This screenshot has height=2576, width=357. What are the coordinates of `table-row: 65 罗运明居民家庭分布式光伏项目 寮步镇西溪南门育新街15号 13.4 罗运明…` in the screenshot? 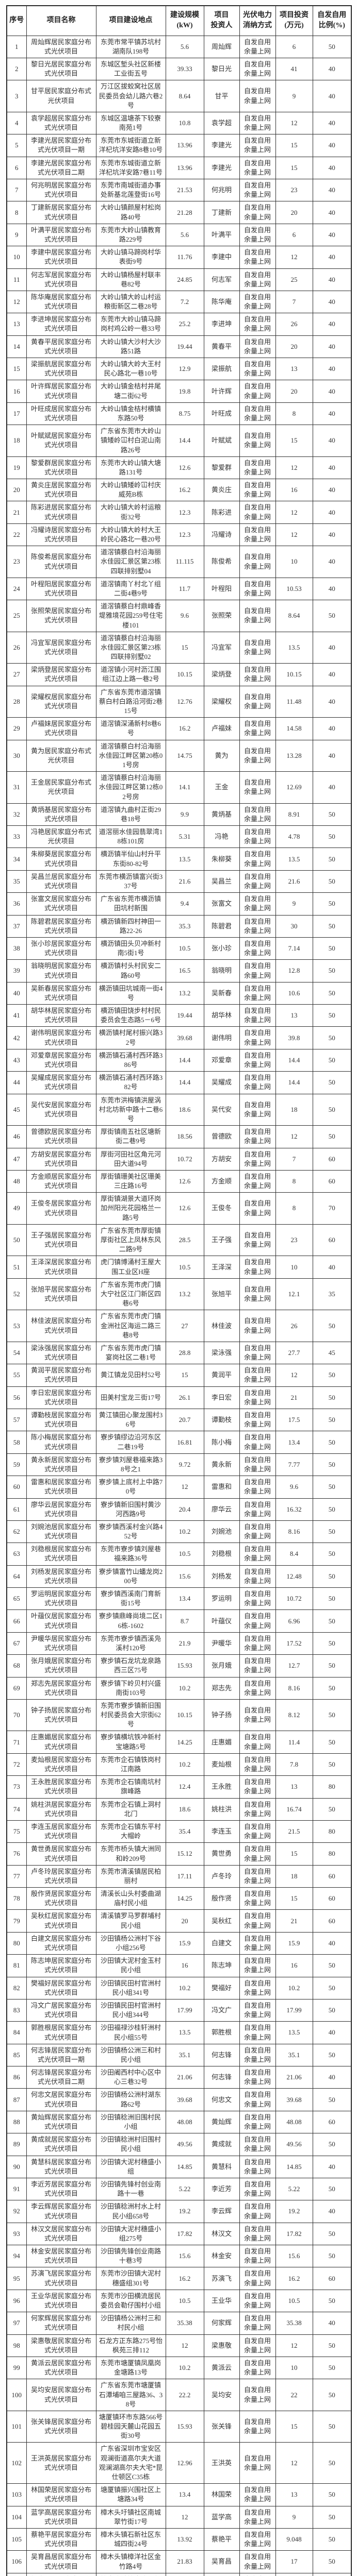 It's located at (179, 1599).